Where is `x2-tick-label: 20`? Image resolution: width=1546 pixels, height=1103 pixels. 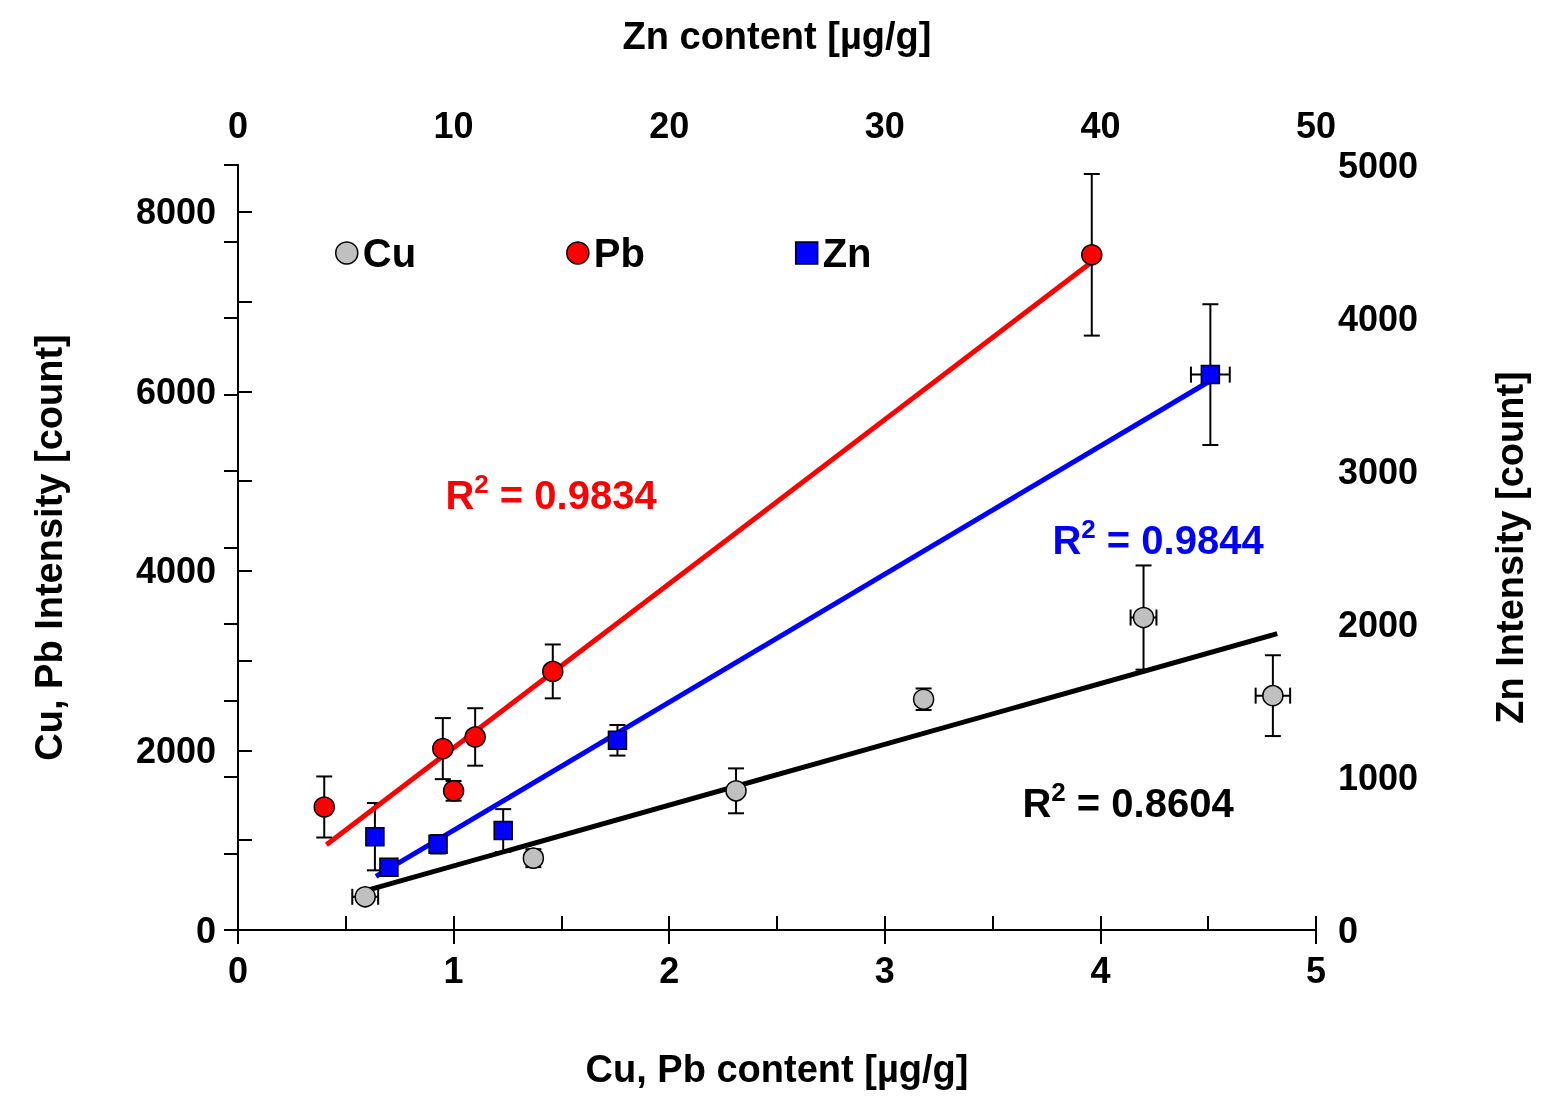 x2-tick-label: 20 is located at coordinates (669, 125).